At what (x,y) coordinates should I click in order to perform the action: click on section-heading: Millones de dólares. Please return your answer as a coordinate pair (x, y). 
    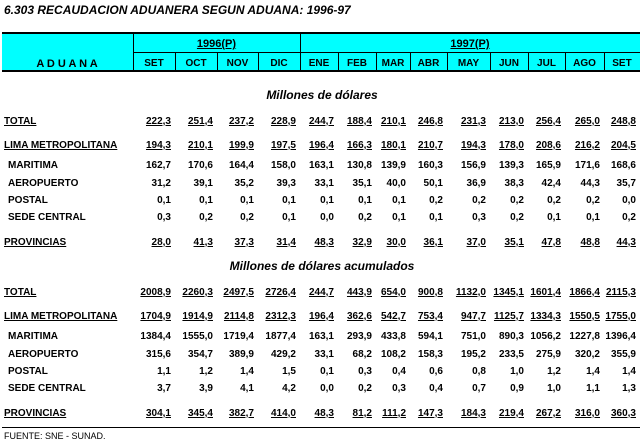
    Looking at the image, I should click on (322, 95).